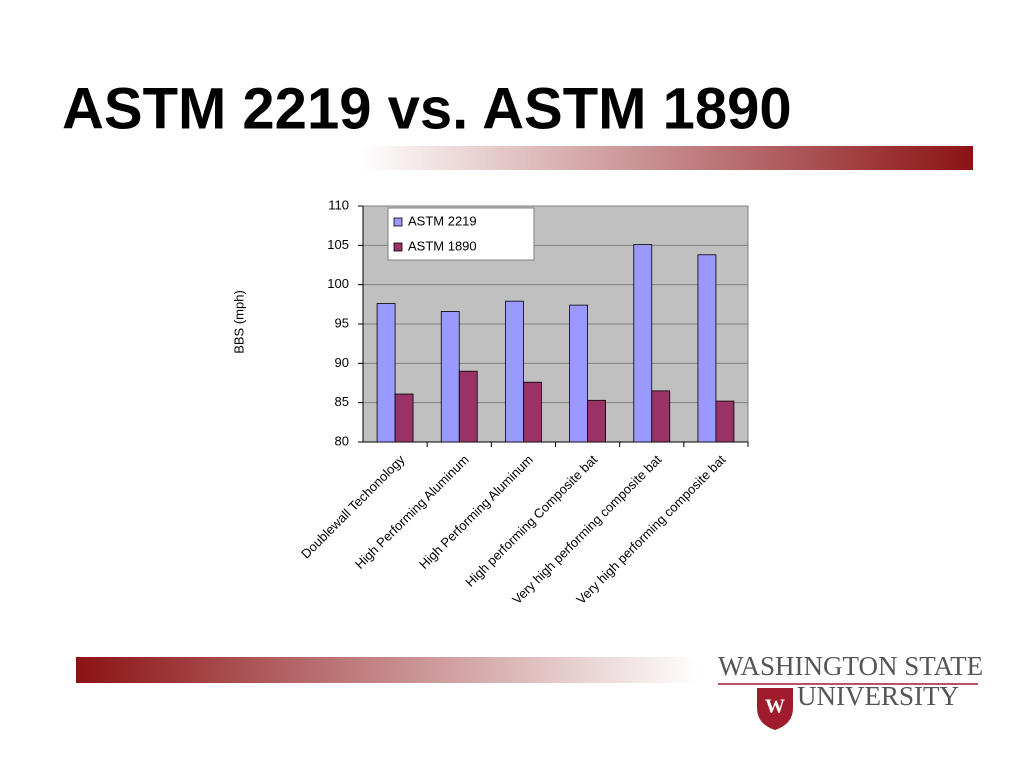  Describe the element at coordinates (353, 507) in the screenshot. I see `x-tick-label: Doublewall Techonology` at that location.